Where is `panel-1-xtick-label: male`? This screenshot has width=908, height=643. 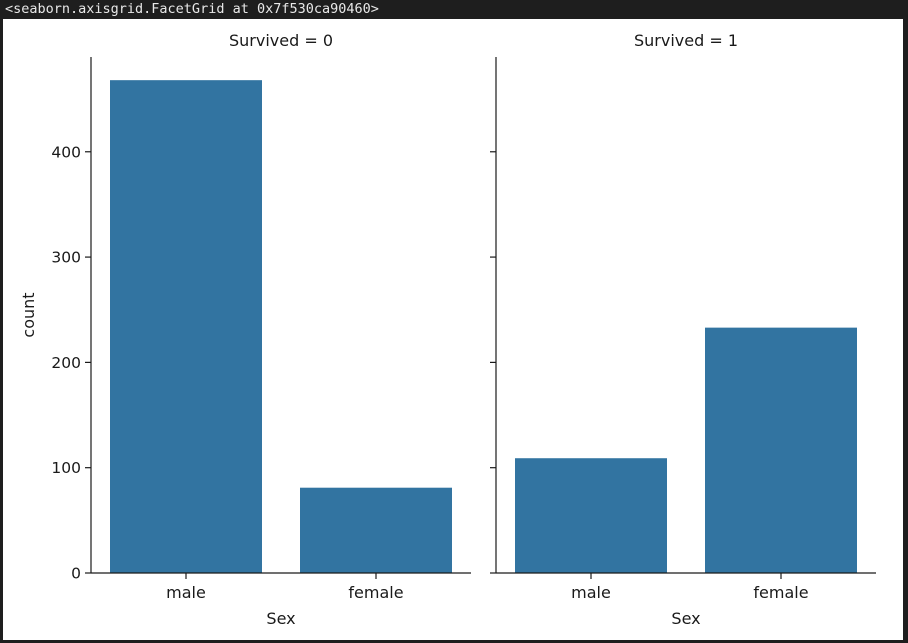 panel-1-xtick-label: male is located at coordinates (186, 592).